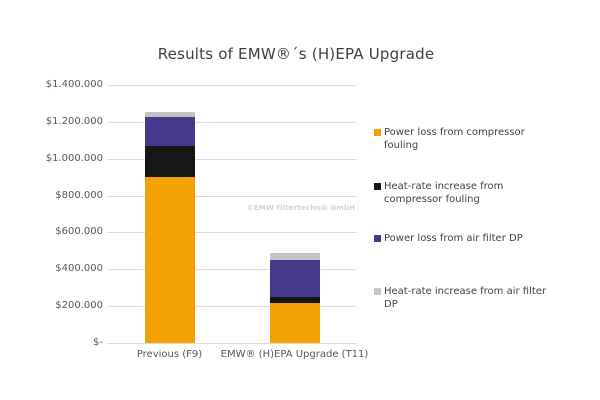 The height and width of the screenshot is (400, 600). What do you see at coordinates (294, 354) in the screenshot?
I see `x-axis-category-label: EMW® (H)EPA Upgrade (T11)` at bounding box center [294, 354].